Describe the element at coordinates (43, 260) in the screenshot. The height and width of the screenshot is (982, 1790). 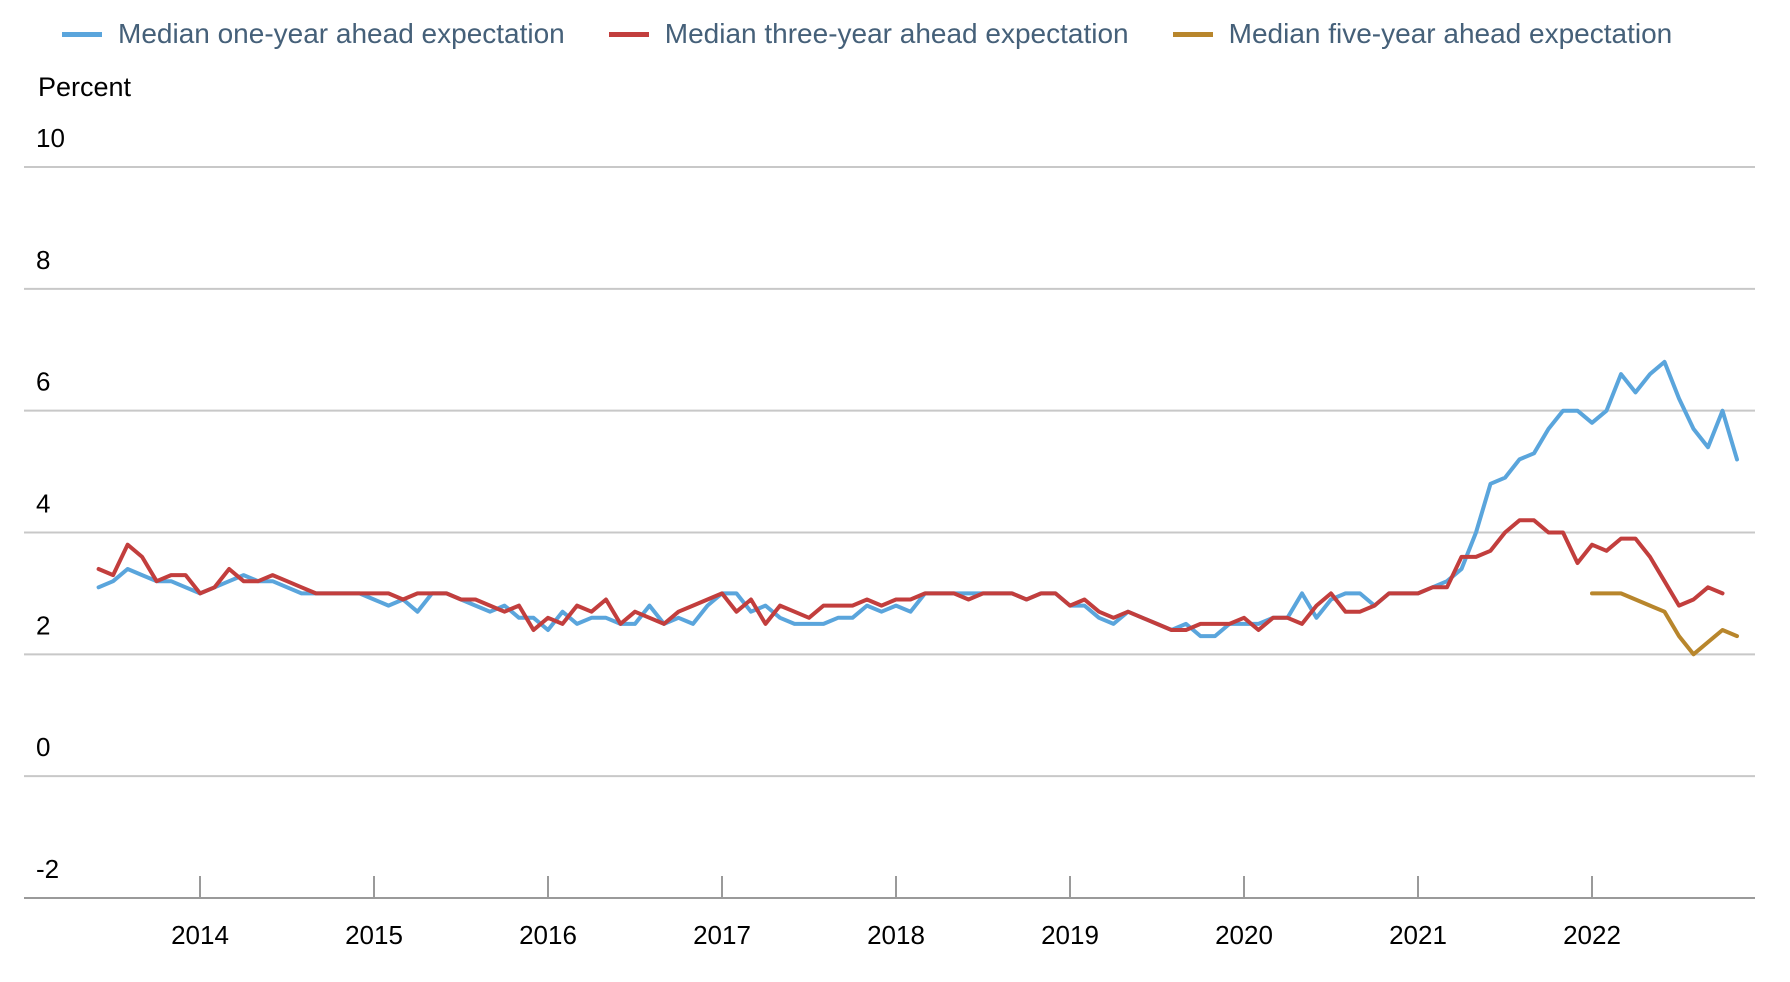
I see `y-tick-label: 8` at that location.